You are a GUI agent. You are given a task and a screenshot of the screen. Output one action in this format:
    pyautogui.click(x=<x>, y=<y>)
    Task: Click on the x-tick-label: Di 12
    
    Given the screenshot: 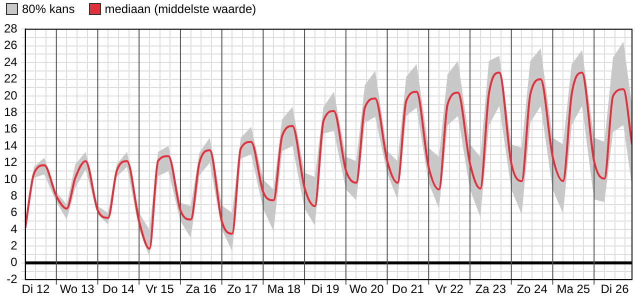 What is the action you would take?
    pyautogui.click(x=36, y=289)
    